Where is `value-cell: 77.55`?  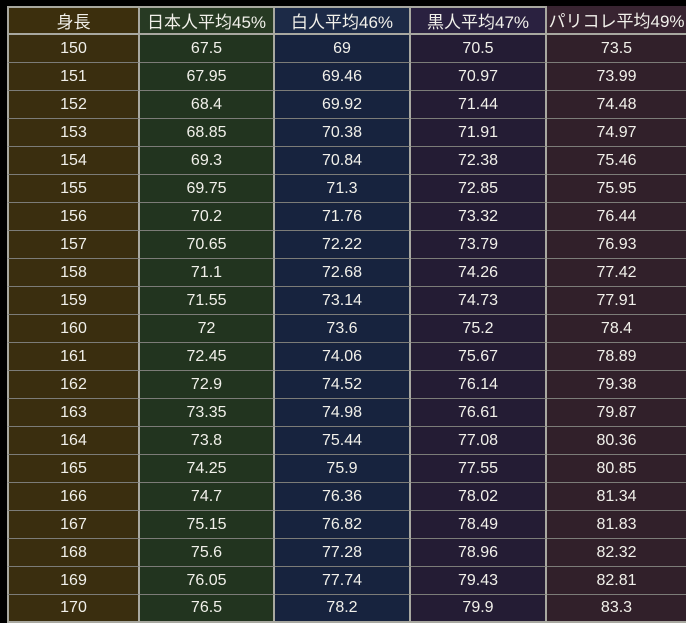
value-cell: 77.55 is located at coordinates (479, 469).